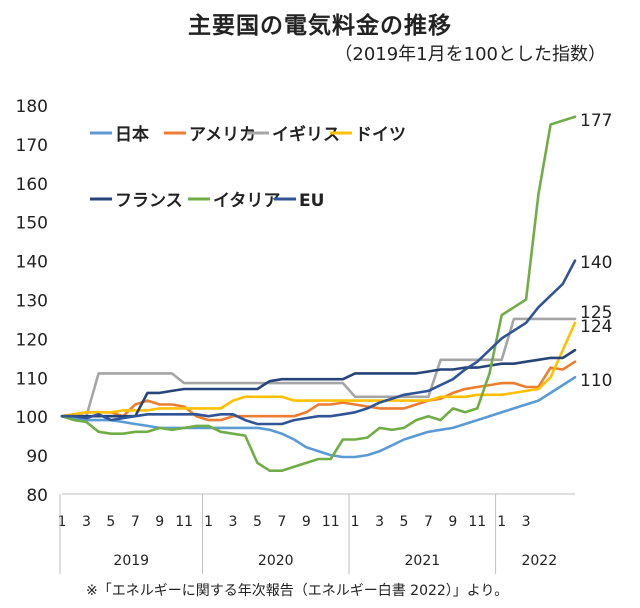 Image resolution: width=640 pixels, height=608 pixels. What do you see at coordinates (32, 146) in the screenshot?
I see `y-tick-label: 170` at bounding box center [32, 146].